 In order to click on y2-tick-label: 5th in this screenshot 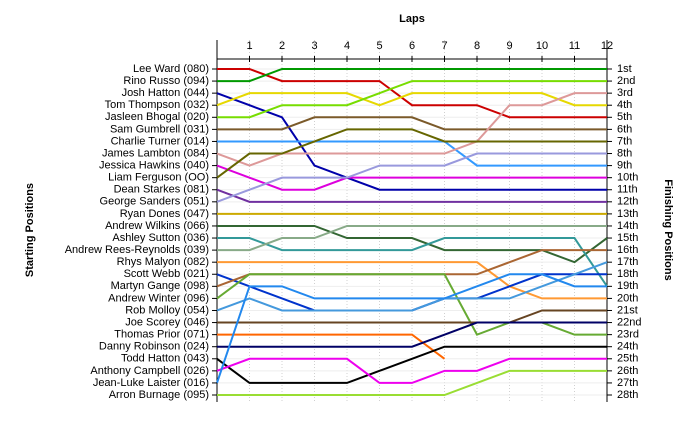, I will do `click(624, 117)`.